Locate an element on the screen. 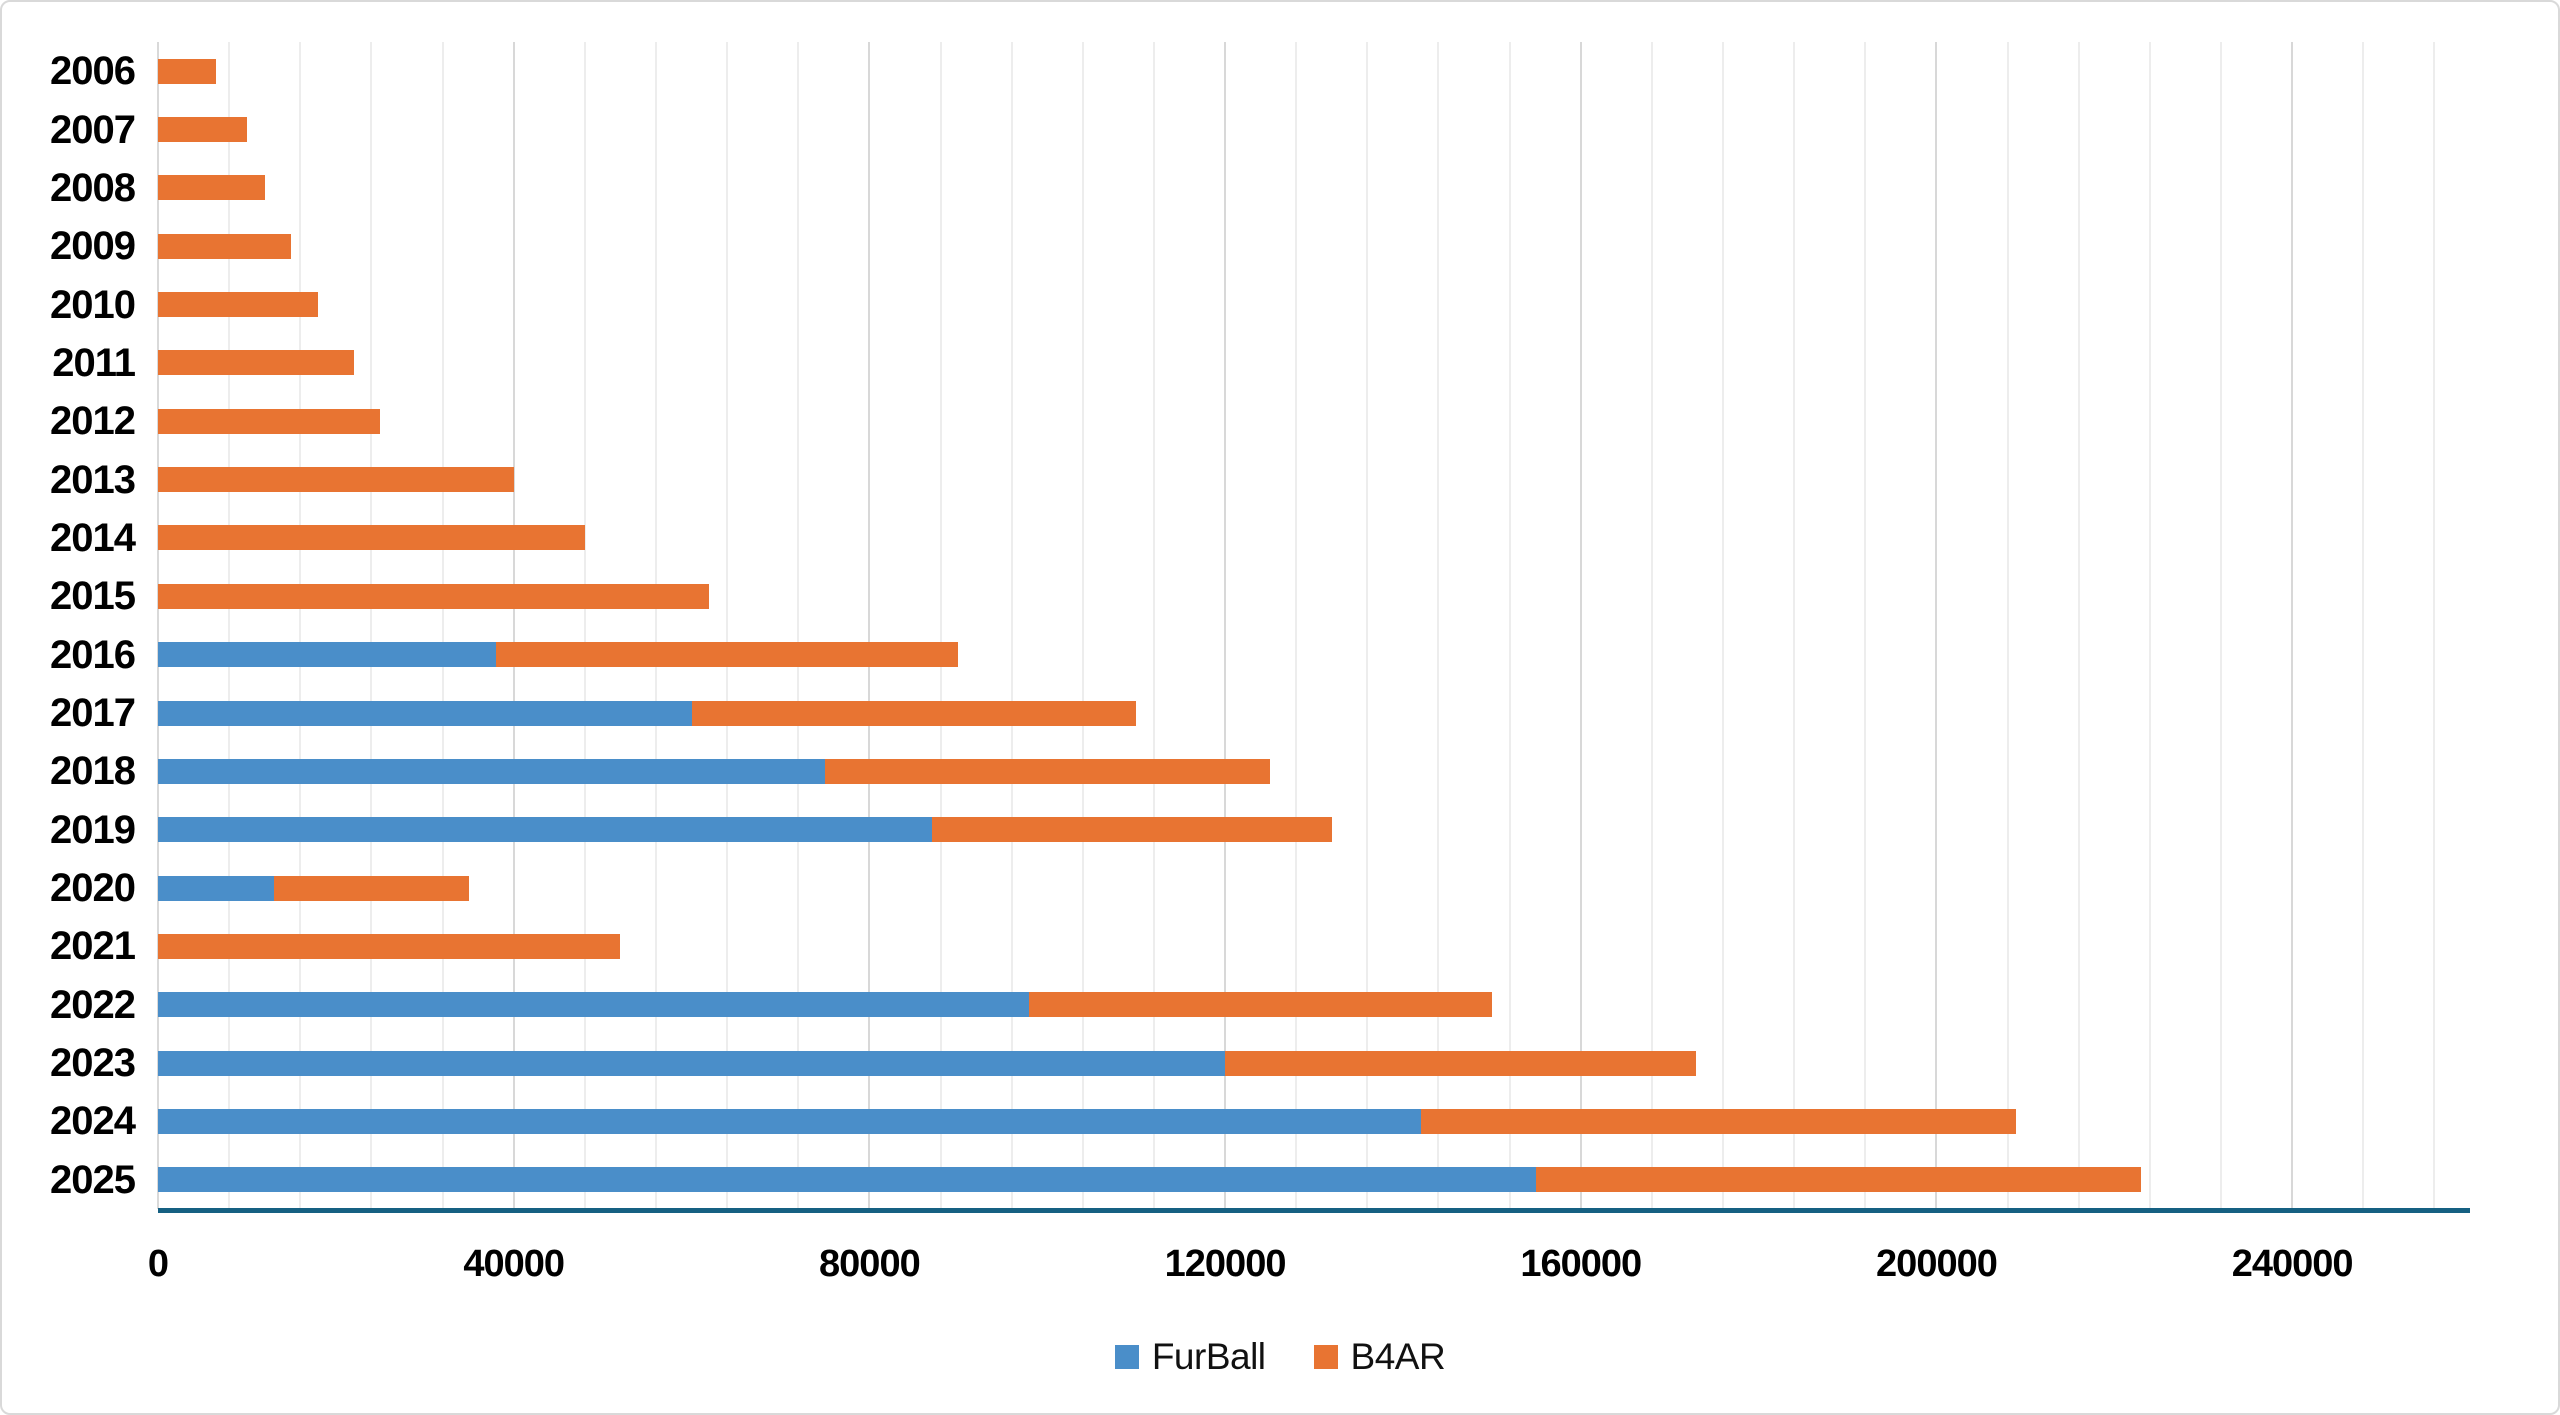  y-axis-category-label: 2012 is located at coordinates (93, 421).